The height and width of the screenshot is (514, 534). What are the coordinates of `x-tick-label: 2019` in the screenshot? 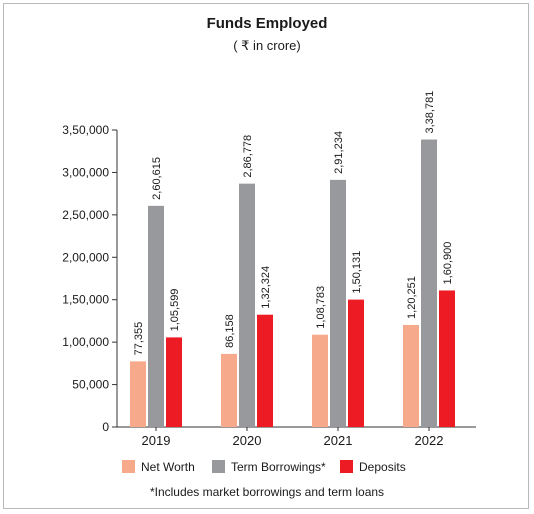 It's located at (156, 440).